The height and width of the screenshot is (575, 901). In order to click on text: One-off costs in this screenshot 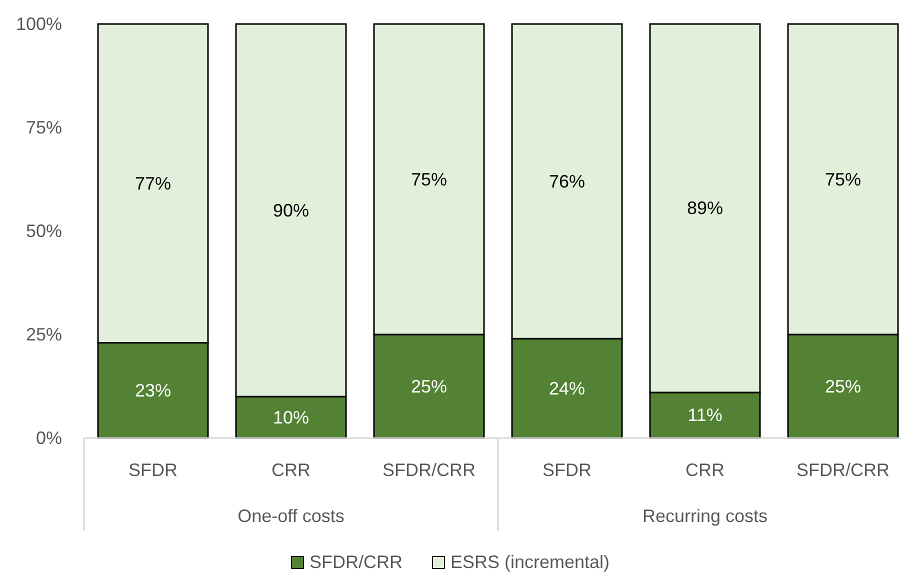, I will do `click(291, 516)`.